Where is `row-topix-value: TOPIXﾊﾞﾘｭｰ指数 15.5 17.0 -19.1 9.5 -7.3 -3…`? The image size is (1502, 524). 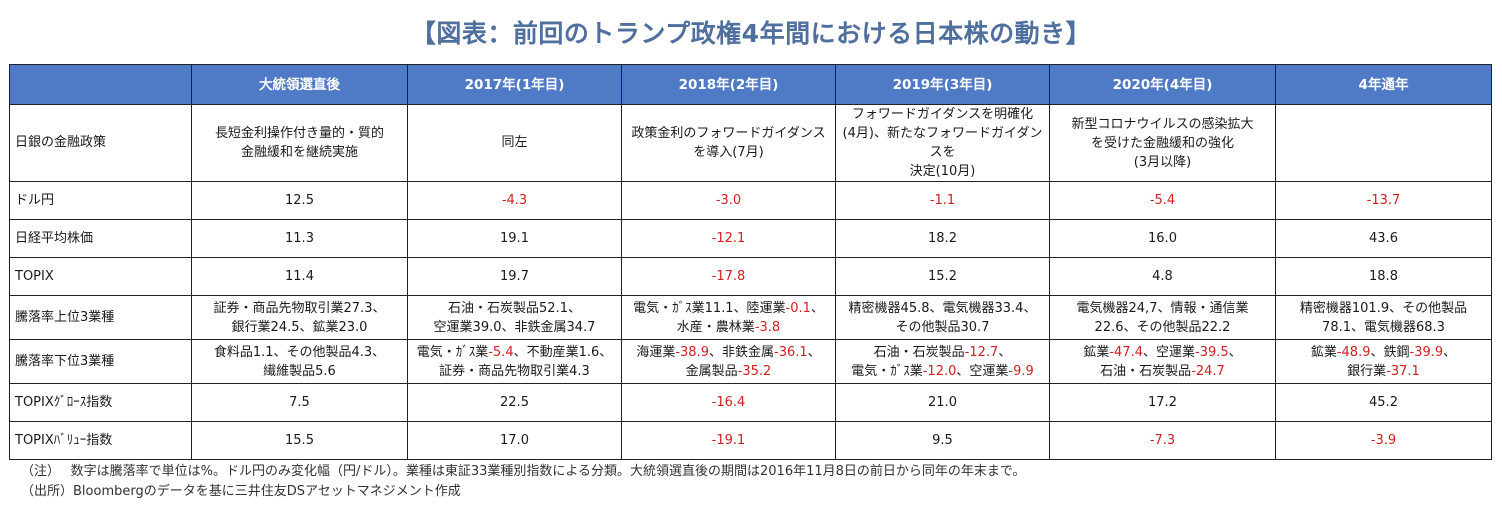
row-topix-value: TOPIXﾊﾞﾘｭｰ指数 15.5 17.0 -19.1 9.5 -7.3 -3… is located at coordinates (750, 440).